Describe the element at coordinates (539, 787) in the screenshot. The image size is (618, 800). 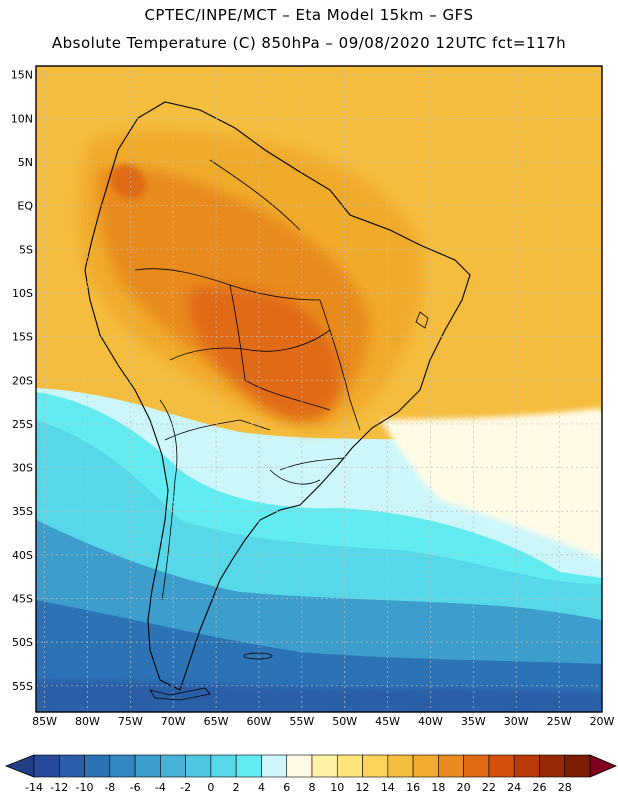
I see `colorbar-tick-label: 26` at that location.